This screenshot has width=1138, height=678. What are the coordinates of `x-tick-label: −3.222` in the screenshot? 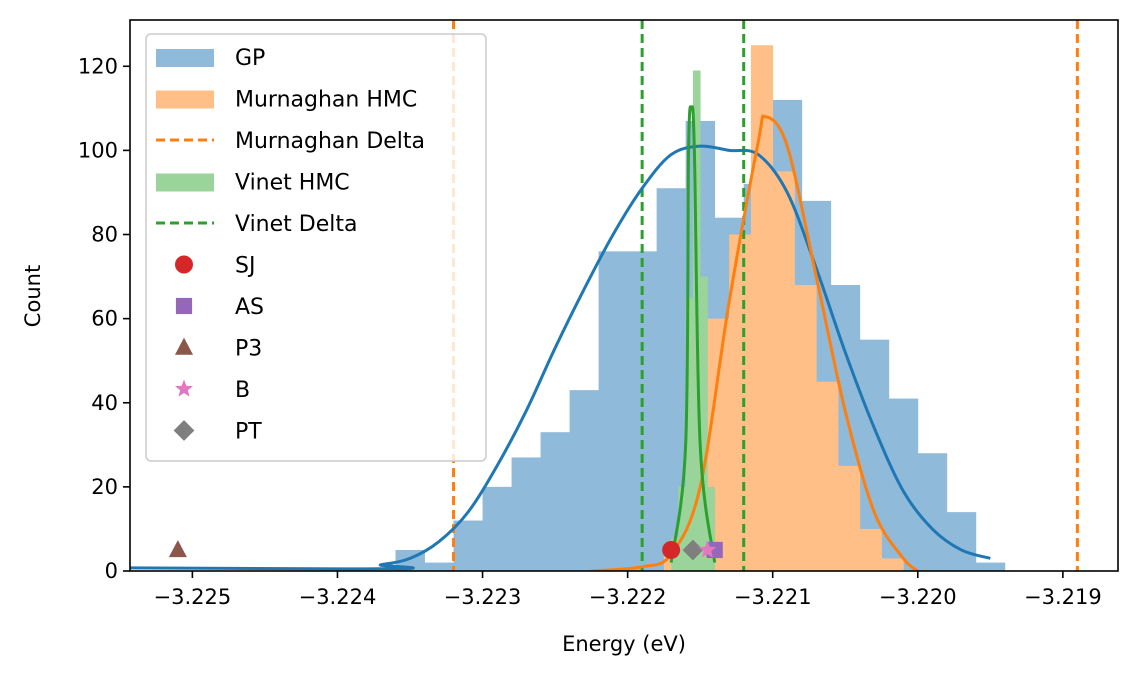 It's located at (628, 597).